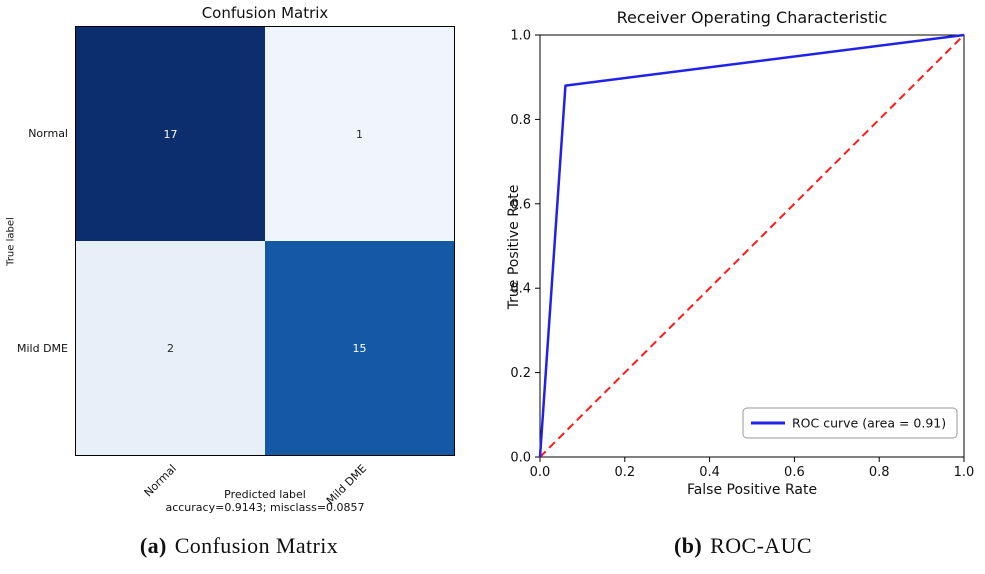 Image resolution: width=985 pixels, height=574 pixels. Describe the element at coordinates (688, 545) in the screenshot. I see `caption-b-label: (b)` at that location.